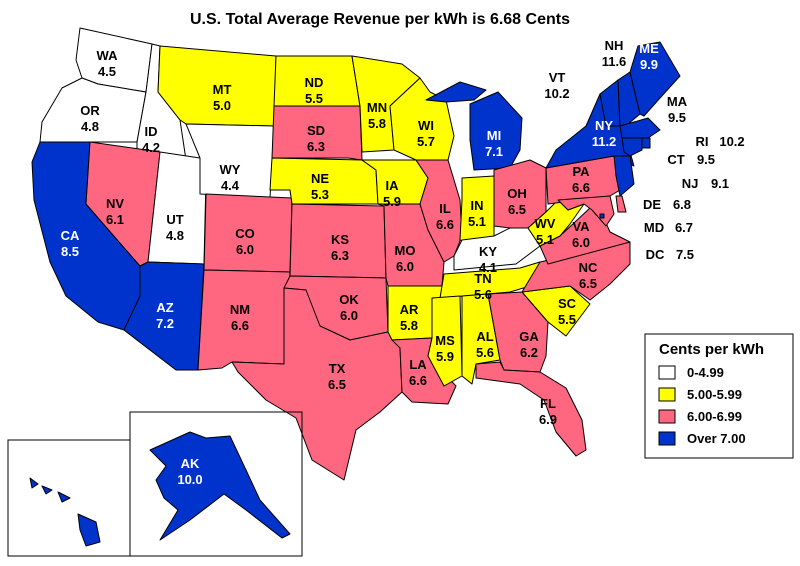 This screenshot has width=800, height=566. Describe the element at coordinates (190, 463) in the screenshot. I see `state-abbr-ak: AK` at that location.